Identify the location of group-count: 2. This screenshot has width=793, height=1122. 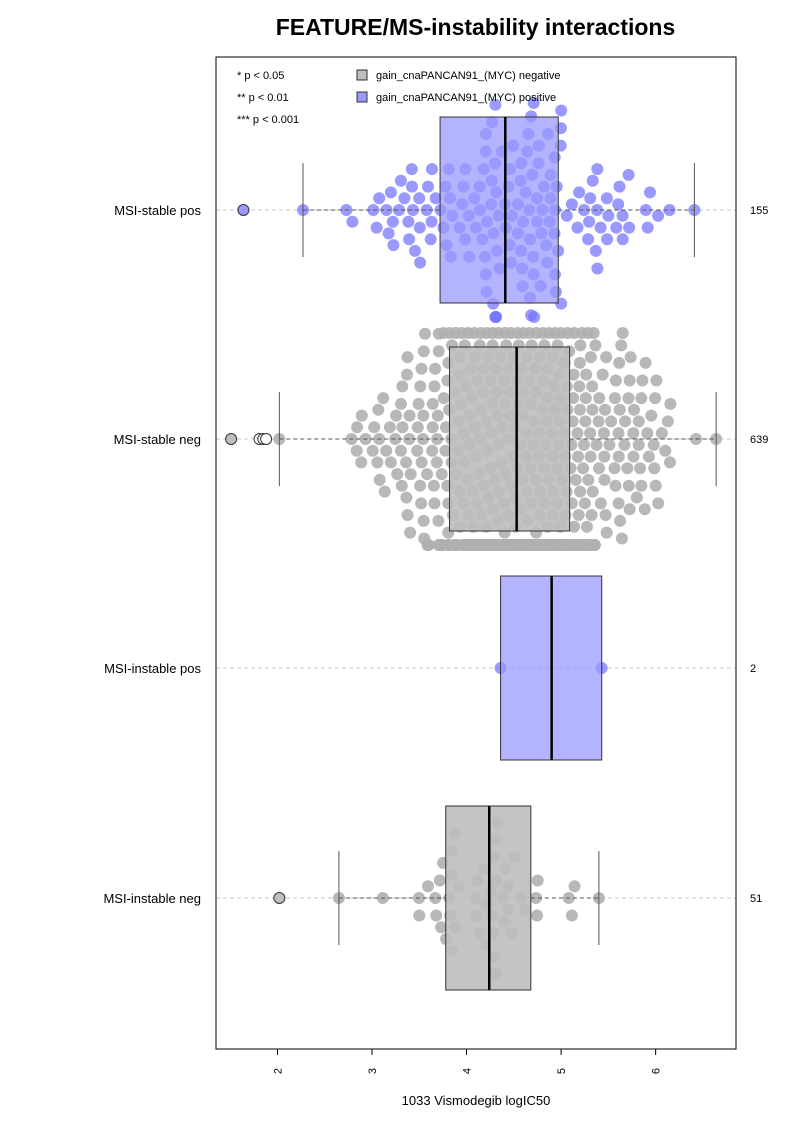
(753, 669).